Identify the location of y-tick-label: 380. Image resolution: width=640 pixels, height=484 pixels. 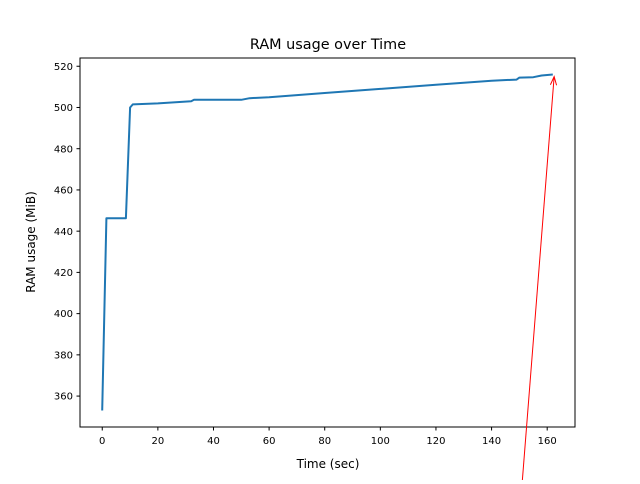
(63, 355).